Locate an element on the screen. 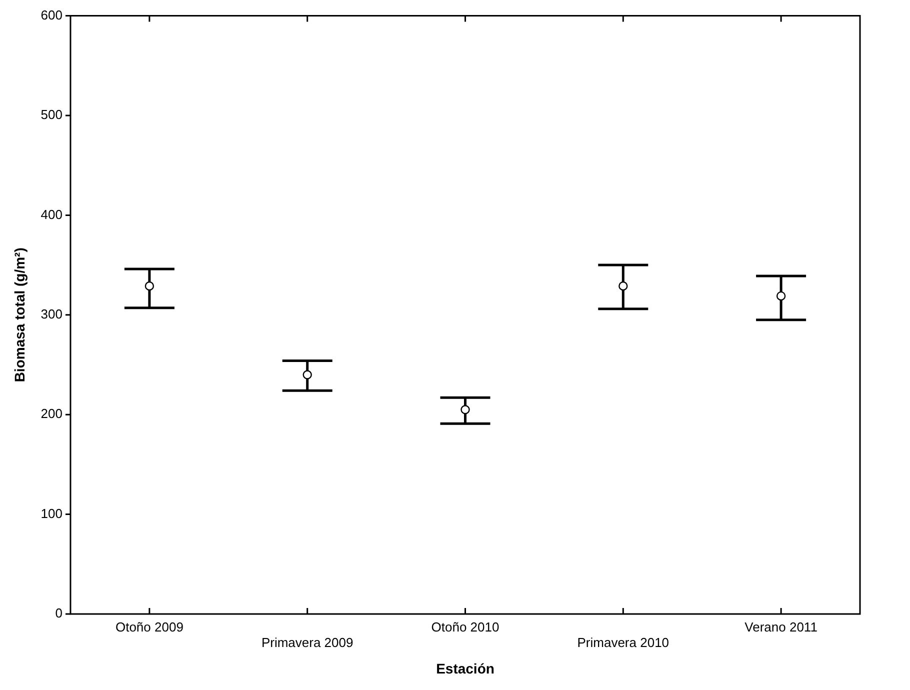 This screenshot has width=910, height=690. y-tick-label: 600 is located at coordinates (51, 14).